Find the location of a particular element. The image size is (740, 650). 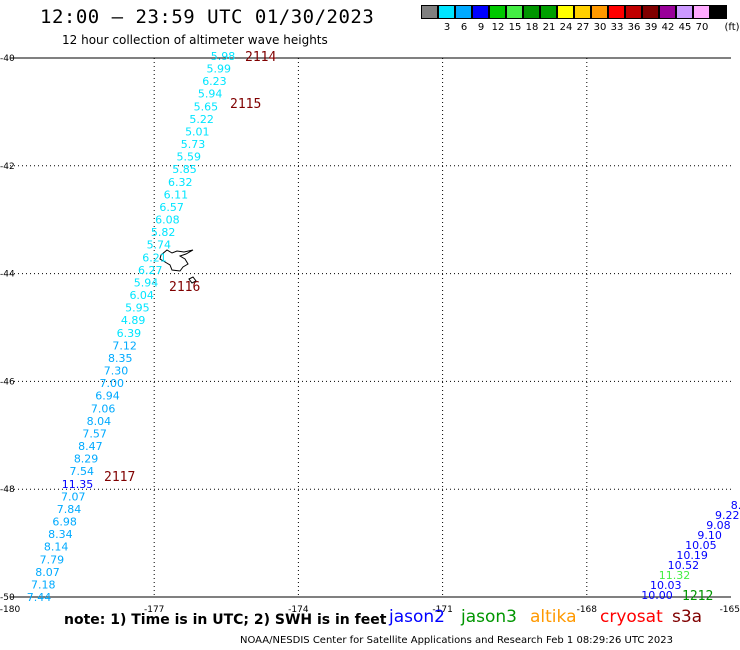

track-value-label: 7.07 is located at coordinates (73, 496).